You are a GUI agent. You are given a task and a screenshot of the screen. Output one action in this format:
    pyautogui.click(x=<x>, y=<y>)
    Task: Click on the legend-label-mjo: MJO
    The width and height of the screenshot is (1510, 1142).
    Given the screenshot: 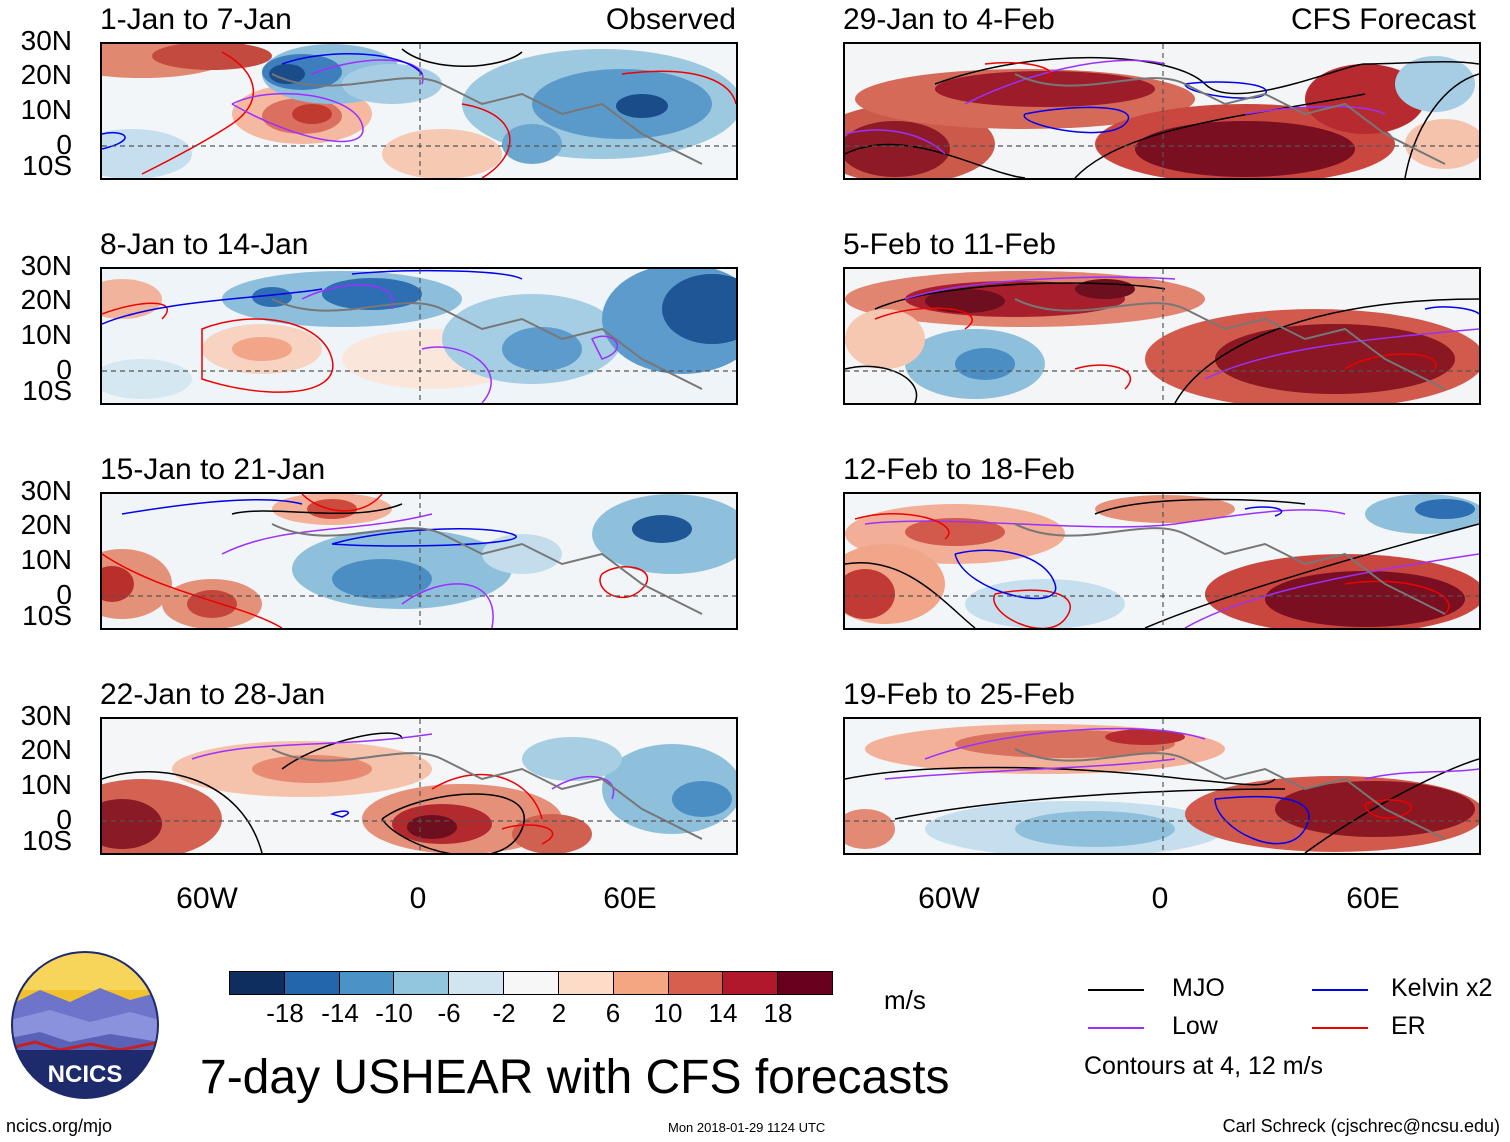 What is the action you would take?
    pyautogui.click(x=1198, y=988)
    